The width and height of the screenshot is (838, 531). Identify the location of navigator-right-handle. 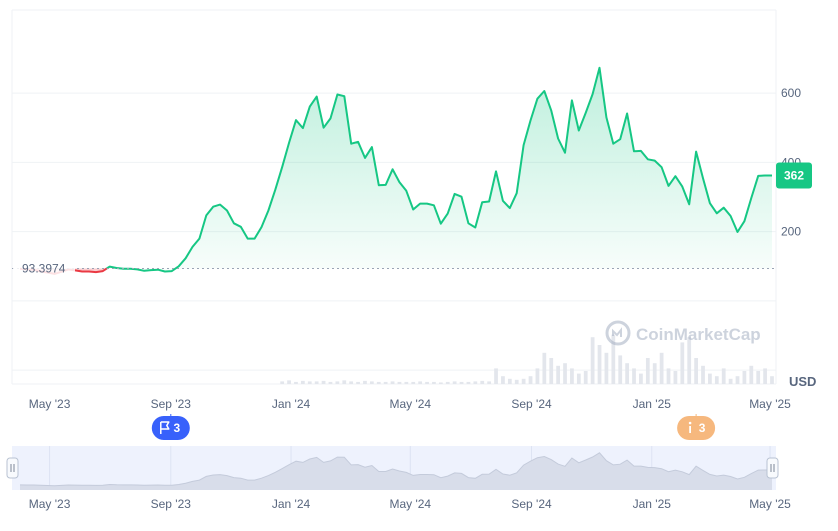
(772, 468).